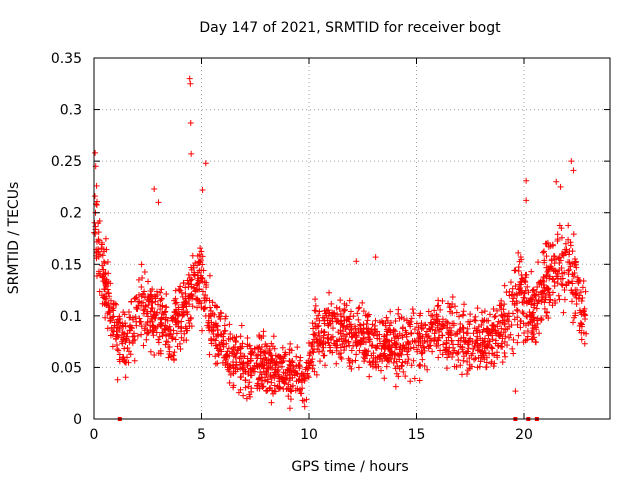 This screenshot has width=640, height=480. I want to click on y-tick-label: 0.2, so click(71, 214).